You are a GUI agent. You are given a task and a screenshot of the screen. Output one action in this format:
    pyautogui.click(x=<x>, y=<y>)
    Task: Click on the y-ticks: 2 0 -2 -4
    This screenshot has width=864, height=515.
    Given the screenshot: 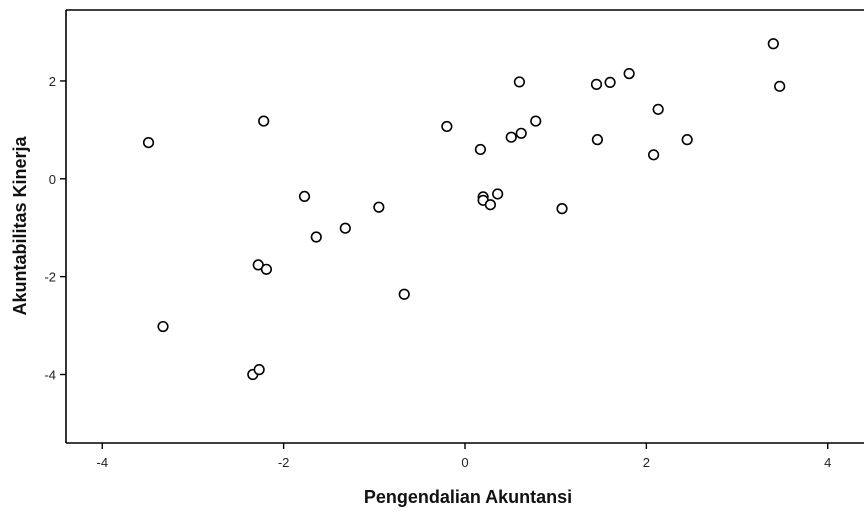 What is the action you would take?
    pyautogui.click(x=55, y=228)
    